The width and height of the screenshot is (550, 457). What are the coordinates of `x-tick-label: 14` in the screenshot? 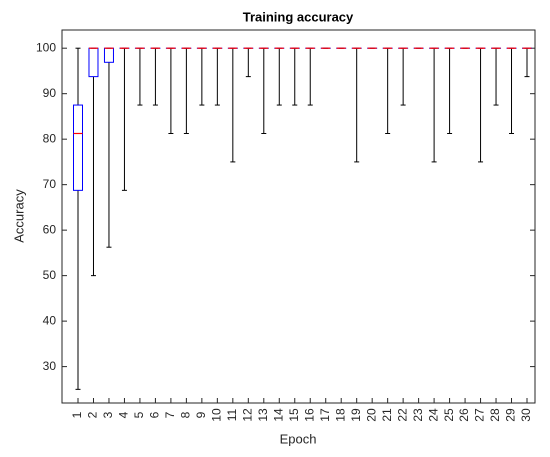 It's located at (278, 415).